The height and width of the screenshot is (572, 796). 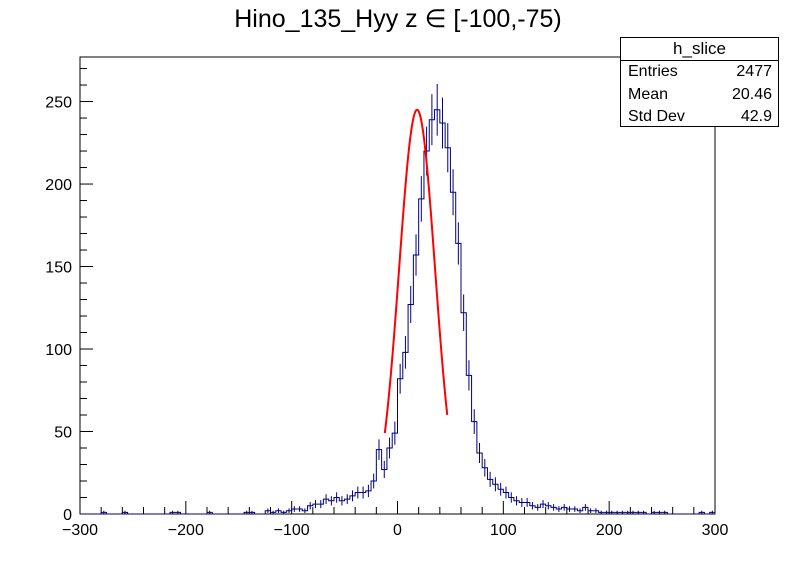 I want to click on stats-value: 20.46, so click(x=751, y=94).